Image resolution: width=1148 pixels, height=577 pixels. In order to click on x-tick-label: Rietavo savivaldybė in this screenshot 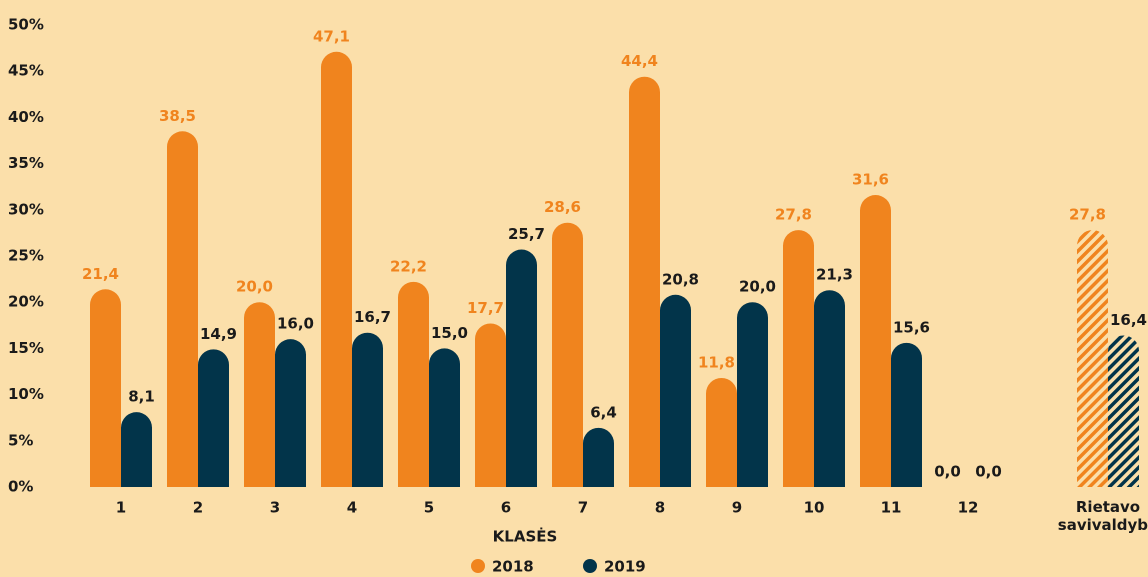, I will do `click(1102, 516)`.